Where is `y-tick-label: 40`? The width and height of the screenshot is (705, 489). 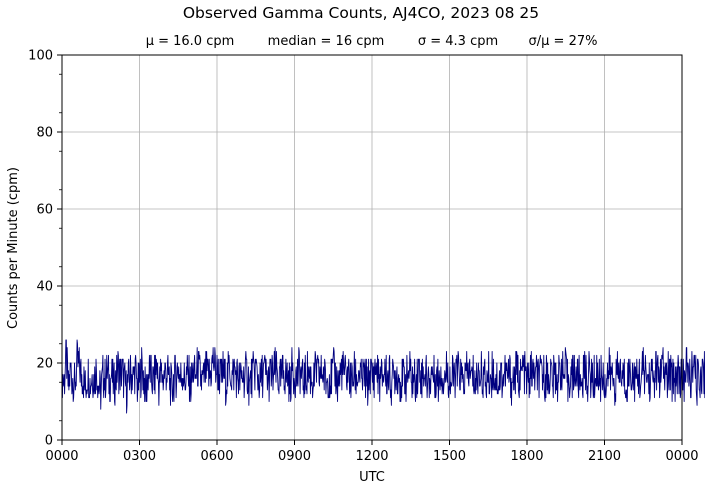 y-tick-label: 40 is located at coordinates (44, 287).